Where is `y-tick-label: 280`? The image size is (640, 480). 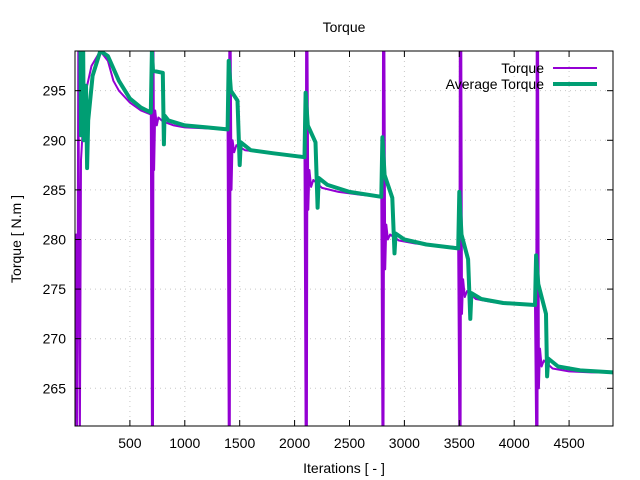
y-tick-label: 280 is located at coordinates (55, 239).